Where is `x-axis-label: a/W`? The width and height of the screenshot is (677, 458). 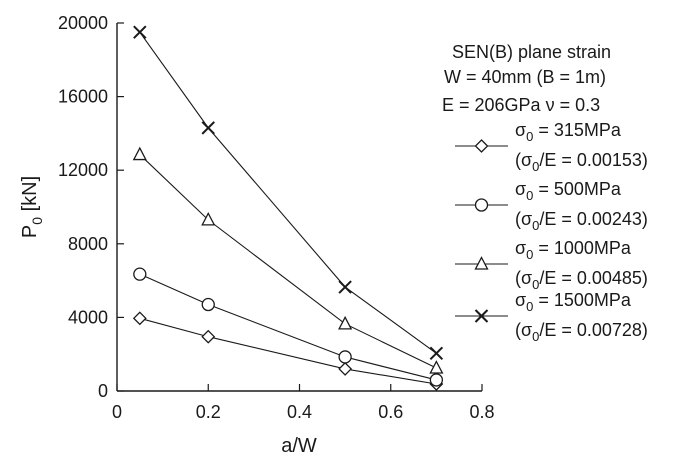 x-axis-label: a/W is located at coordinates (299, 446).